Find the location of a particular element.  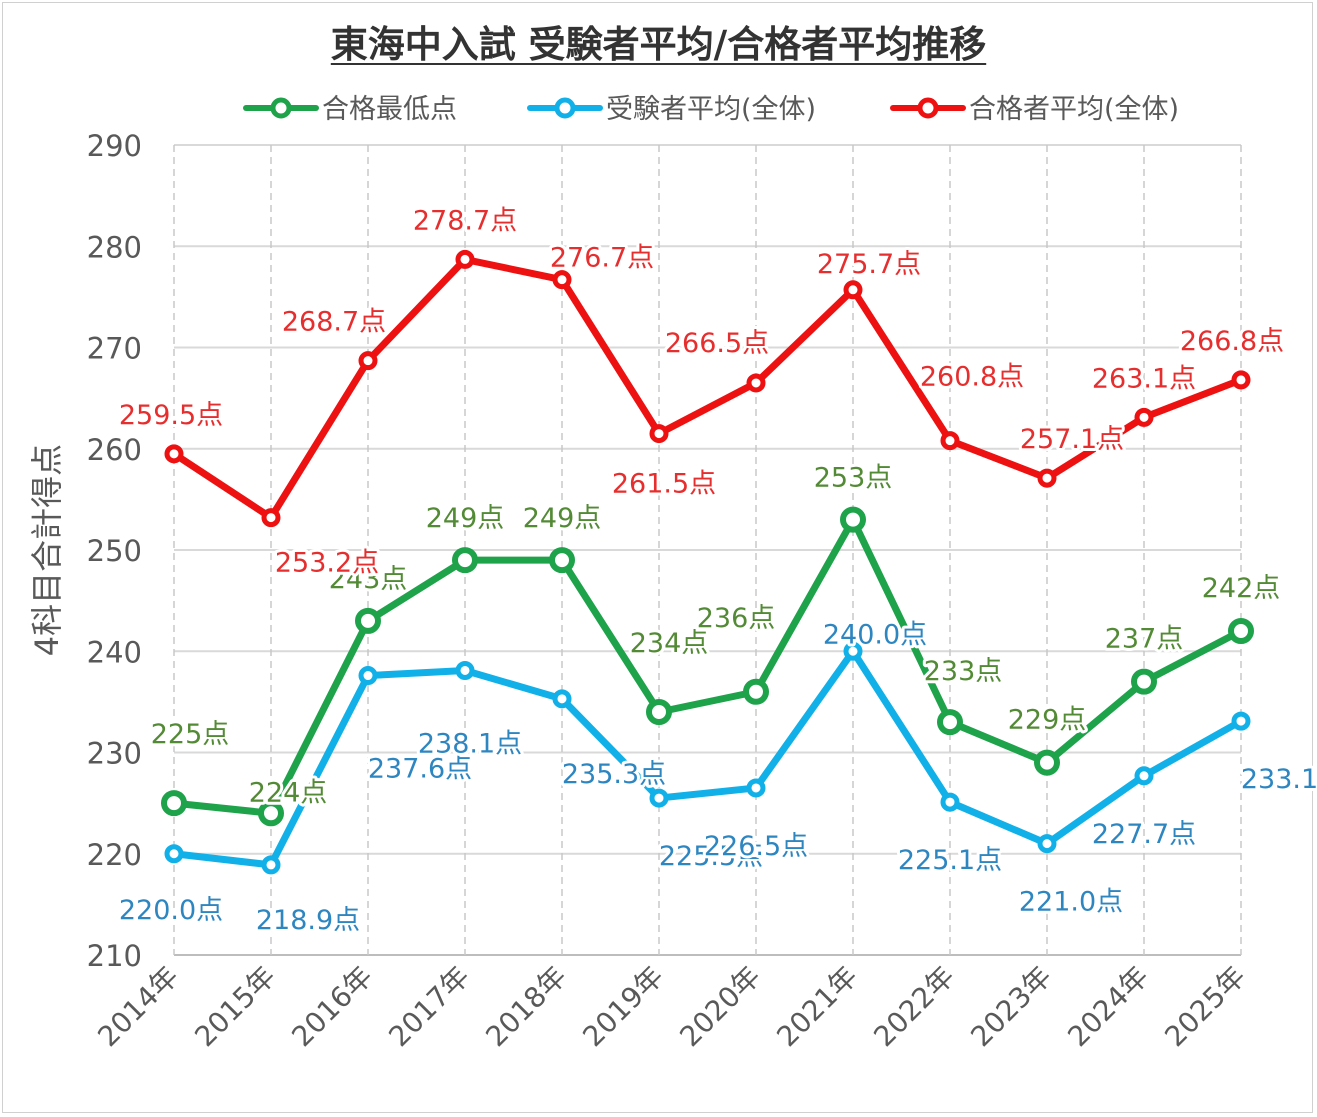

x-tick-label: 2015年 is located at coordinates (235, 1007).